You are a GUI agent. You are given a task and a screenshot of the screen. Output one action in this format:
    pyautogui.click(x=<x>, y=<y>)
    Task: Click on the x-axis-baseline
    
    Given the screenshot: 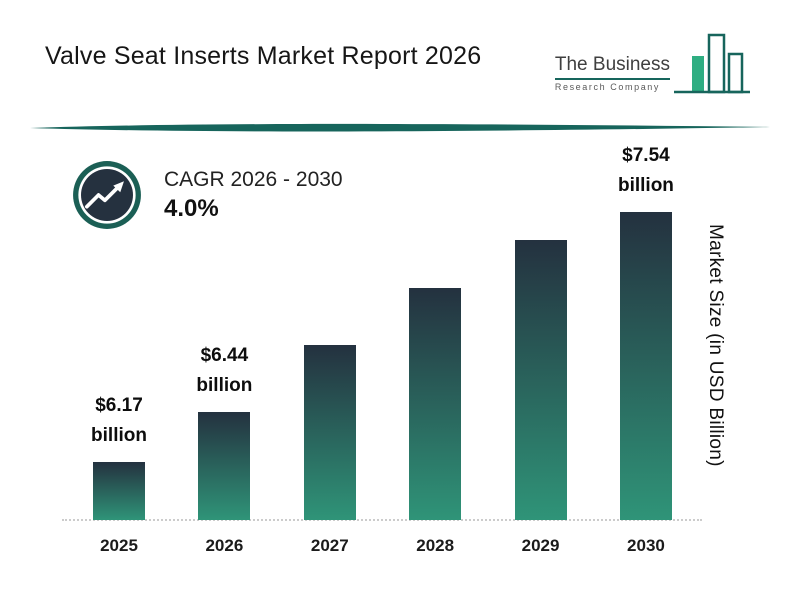 What is the action you would take?
    pyautogui.click(x=382, y=520)
    